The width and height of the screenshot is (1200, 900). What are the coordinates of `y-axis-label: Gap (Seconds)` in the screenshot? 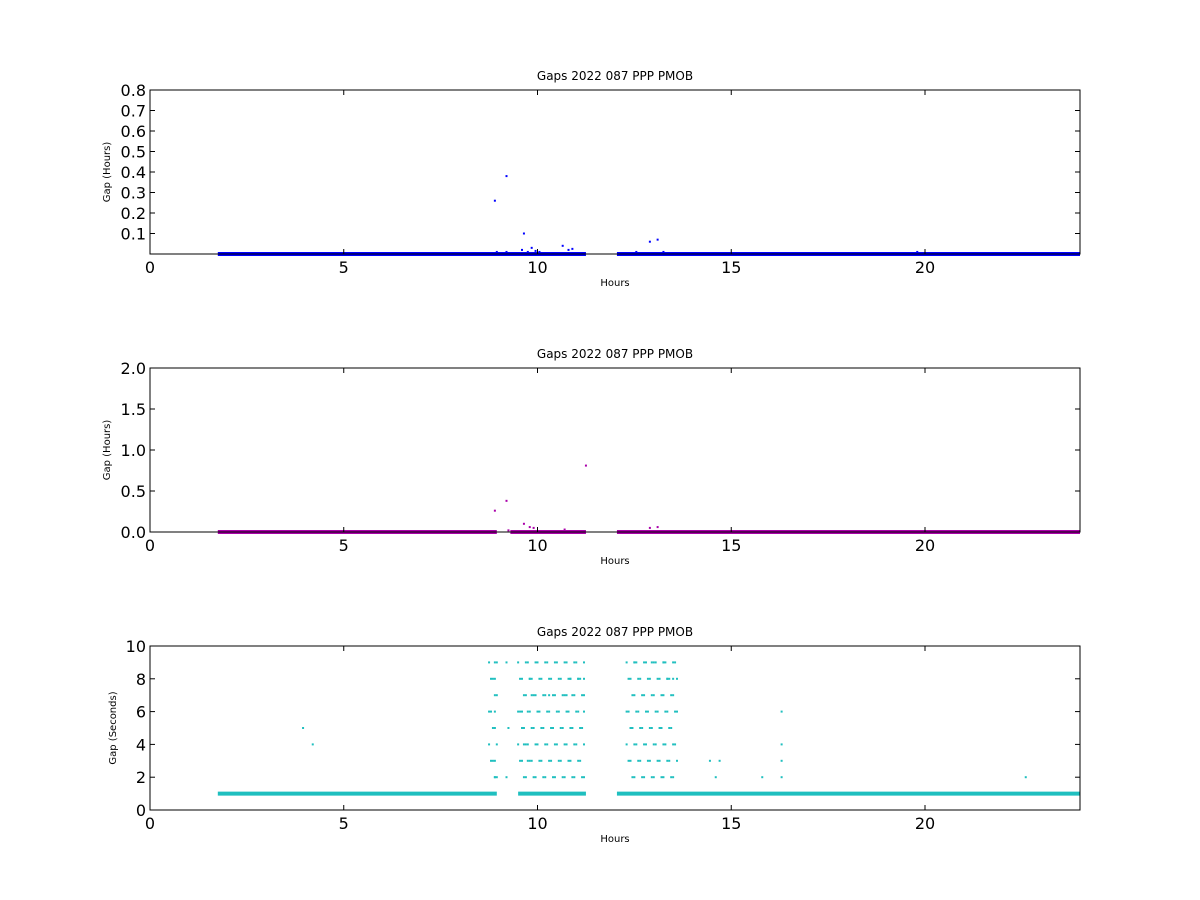 It's located at (113, 727).